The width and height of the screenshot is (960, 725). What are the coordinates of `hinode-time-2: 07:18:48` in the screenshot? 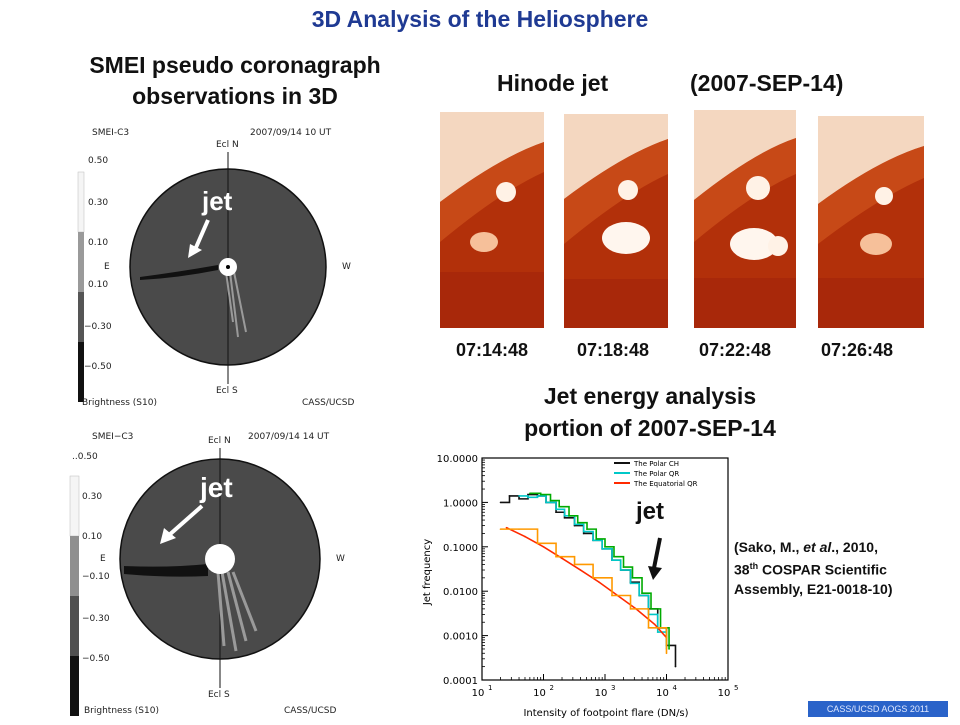 It's located at (613, 350).